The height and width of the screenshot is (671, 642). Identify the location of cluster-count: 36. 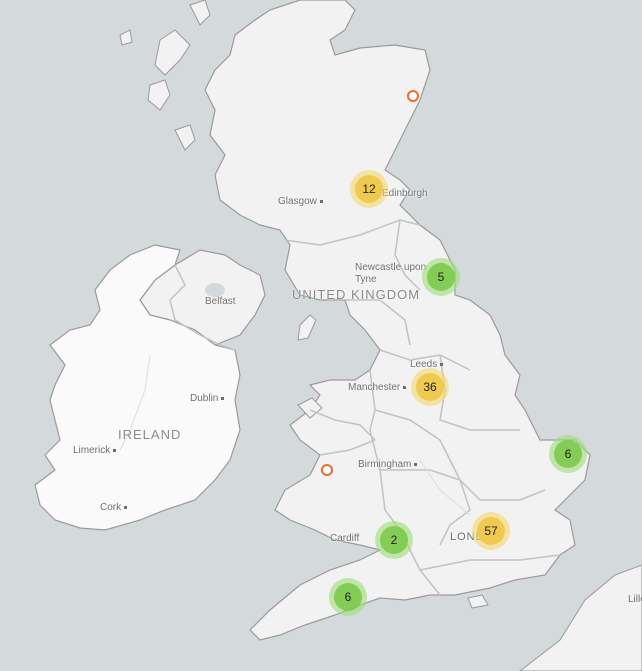
(430, 387).